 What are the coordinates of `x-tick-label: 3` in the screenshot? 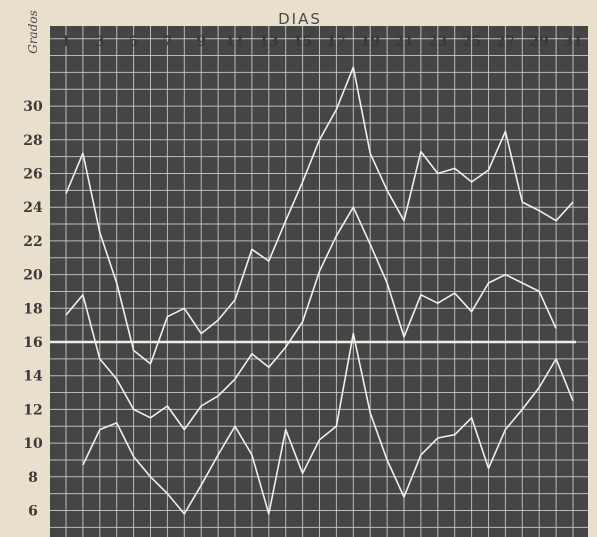 It's located at (100, 42).